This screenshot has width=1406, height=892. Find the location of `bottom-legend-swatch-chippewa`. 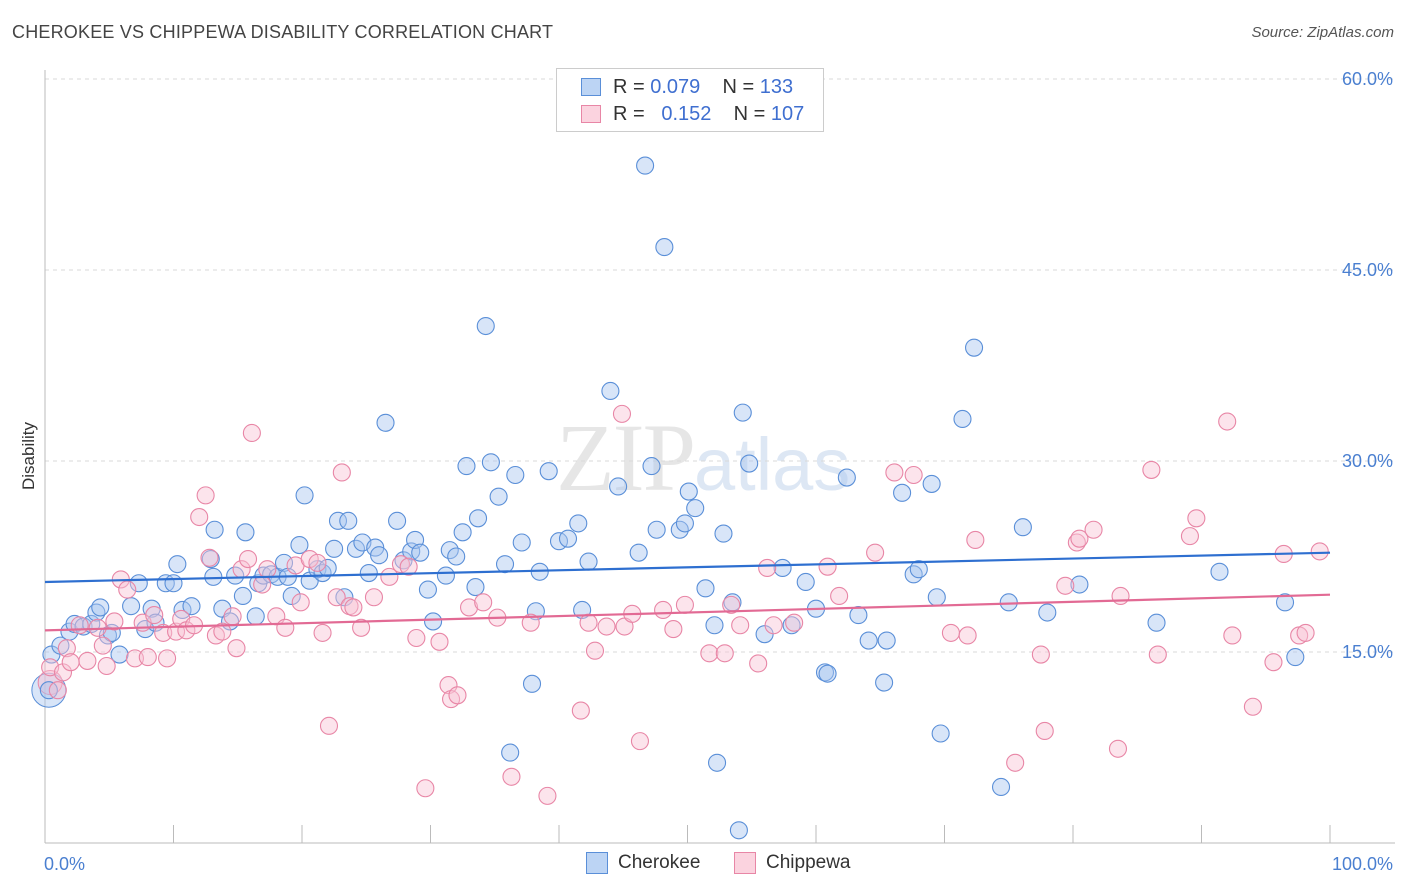

bottom-legend-swatch-chippewa is located at coordinates (745, 863).